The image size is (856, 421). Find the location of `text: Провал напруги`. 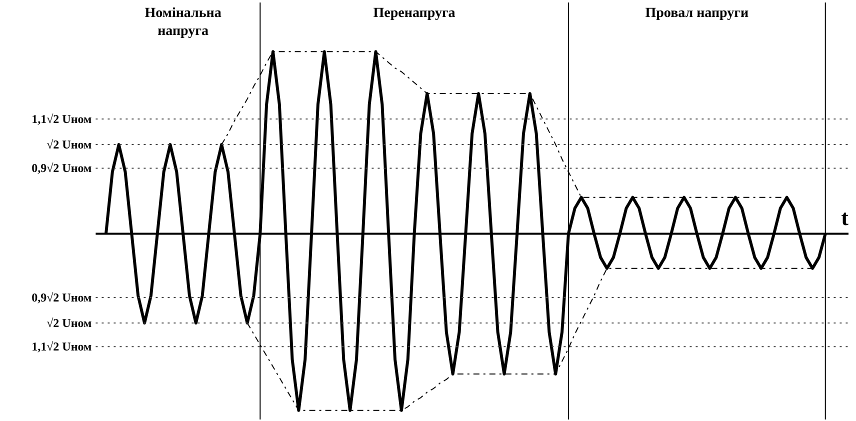

text: Провал напруги is located at coordinates (697, 14).